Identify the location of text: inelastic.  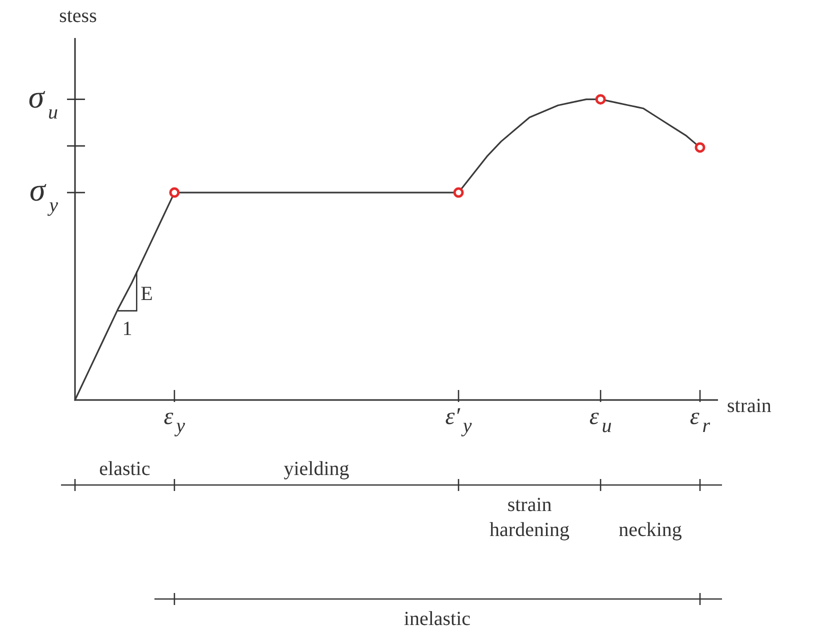
(437, 619).